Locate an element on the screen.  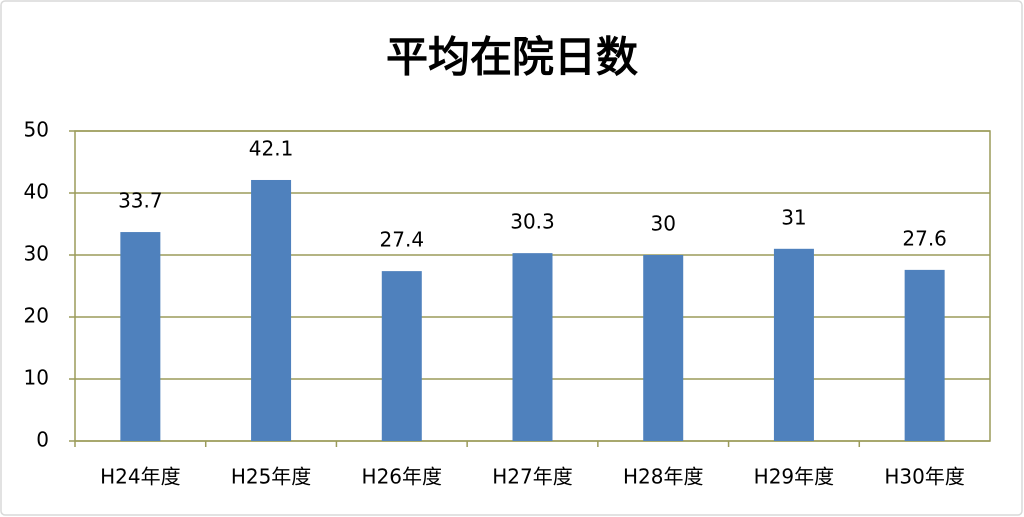
x-tick-label: H26年度 is located at coordinates (402, 477).